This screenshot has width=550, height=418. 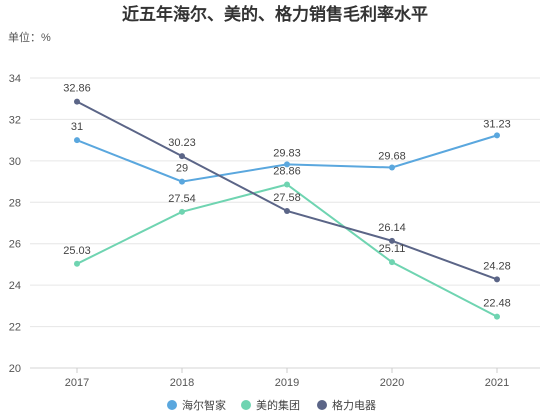 I want to click on y-tick-label: 32, so click(x=15, y=120).